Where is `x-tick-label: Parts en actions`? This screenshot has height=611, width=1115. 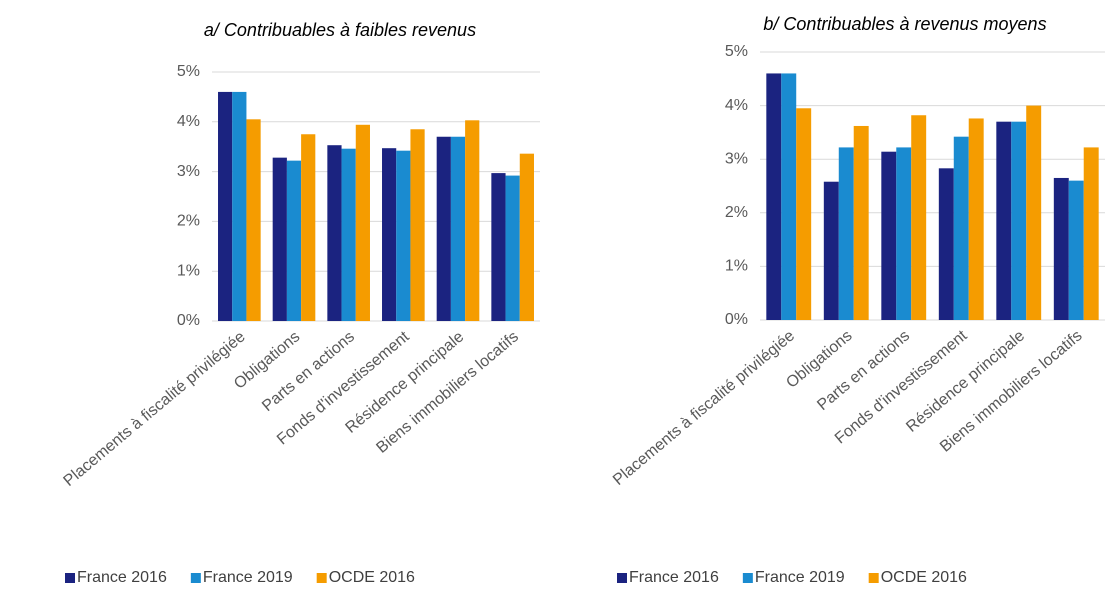
x-tick-label: Parts en actions is located at coordinates (308, 371).